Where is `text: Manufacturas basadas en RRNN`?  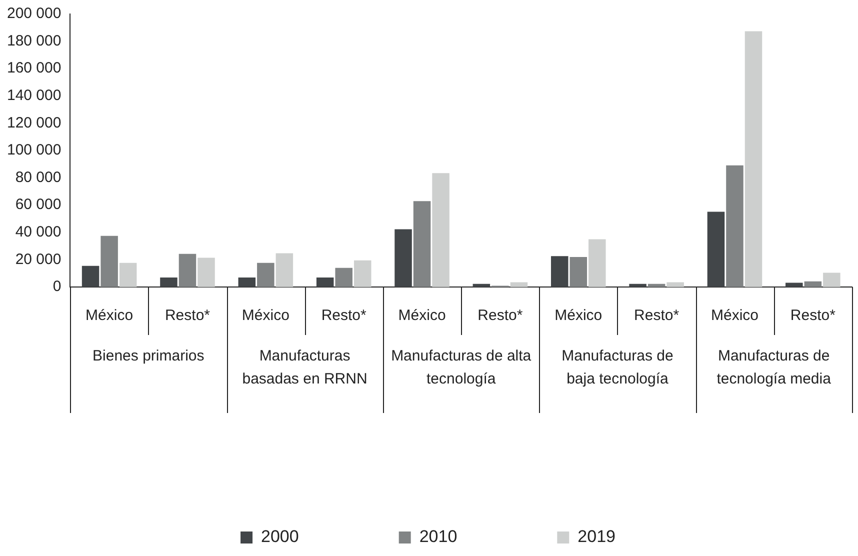
text: Manufacturas basadas en RRNN is located at coordinates (305, 368).